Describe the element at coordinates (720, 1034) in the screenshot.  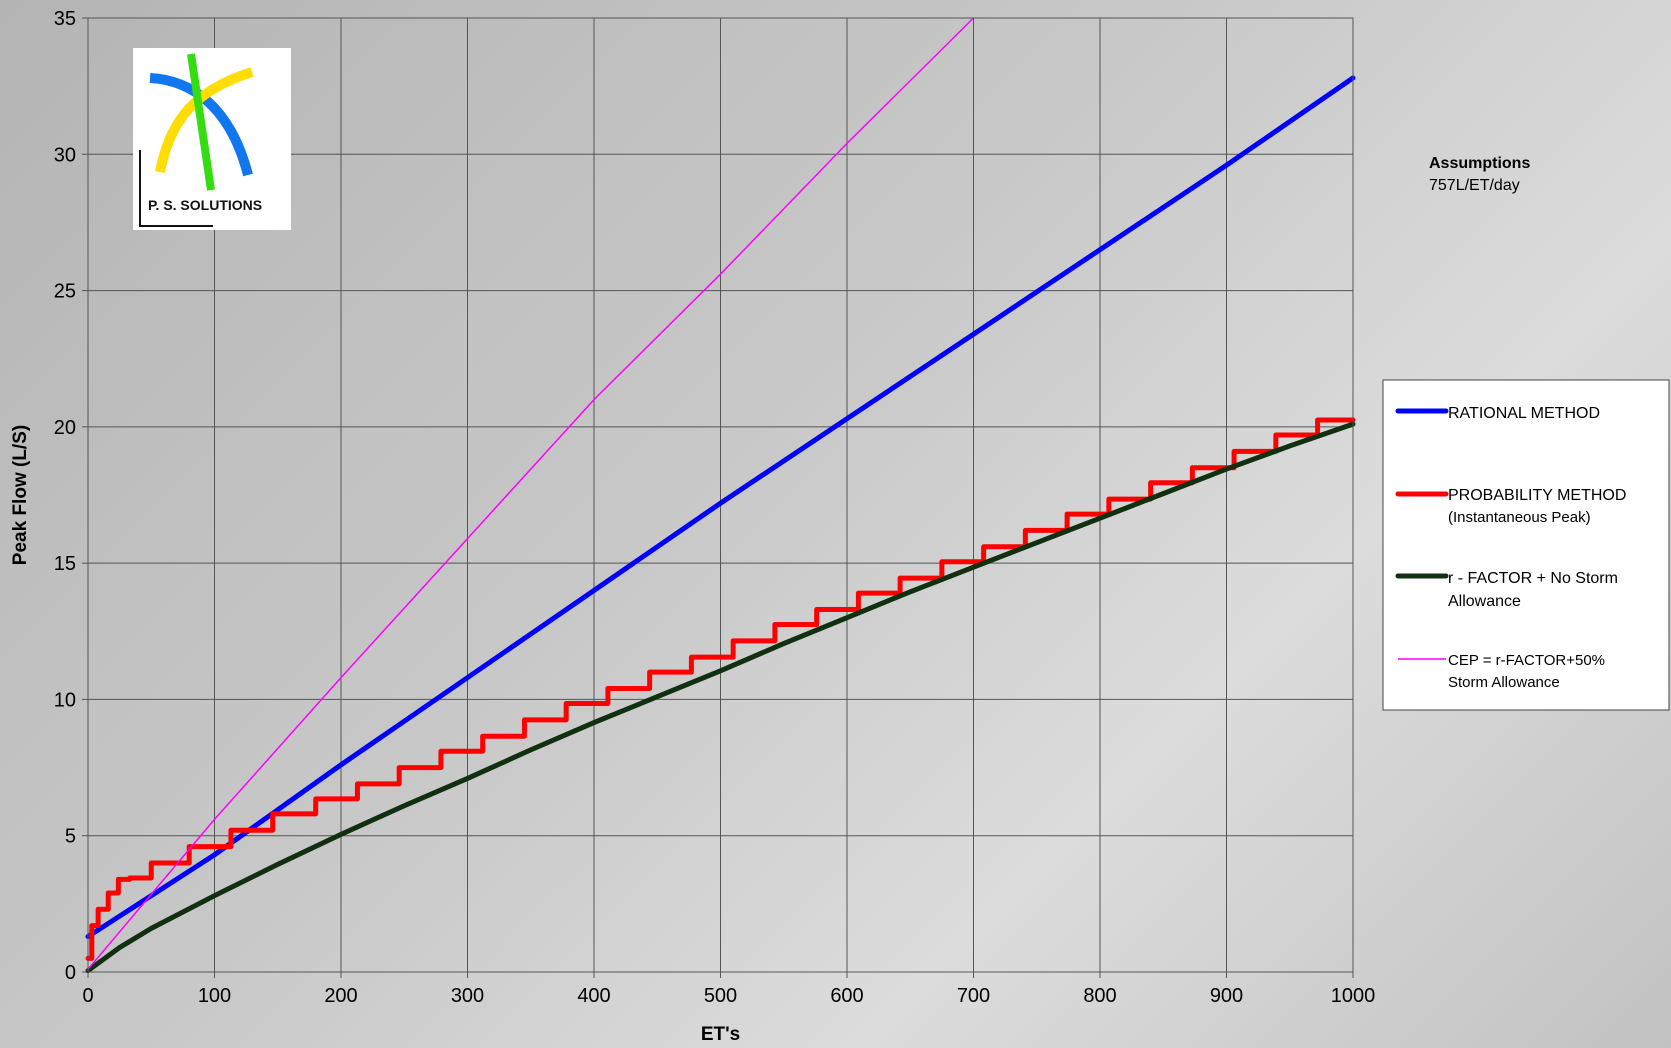
I see `x-axis-title: ET's` at that location.